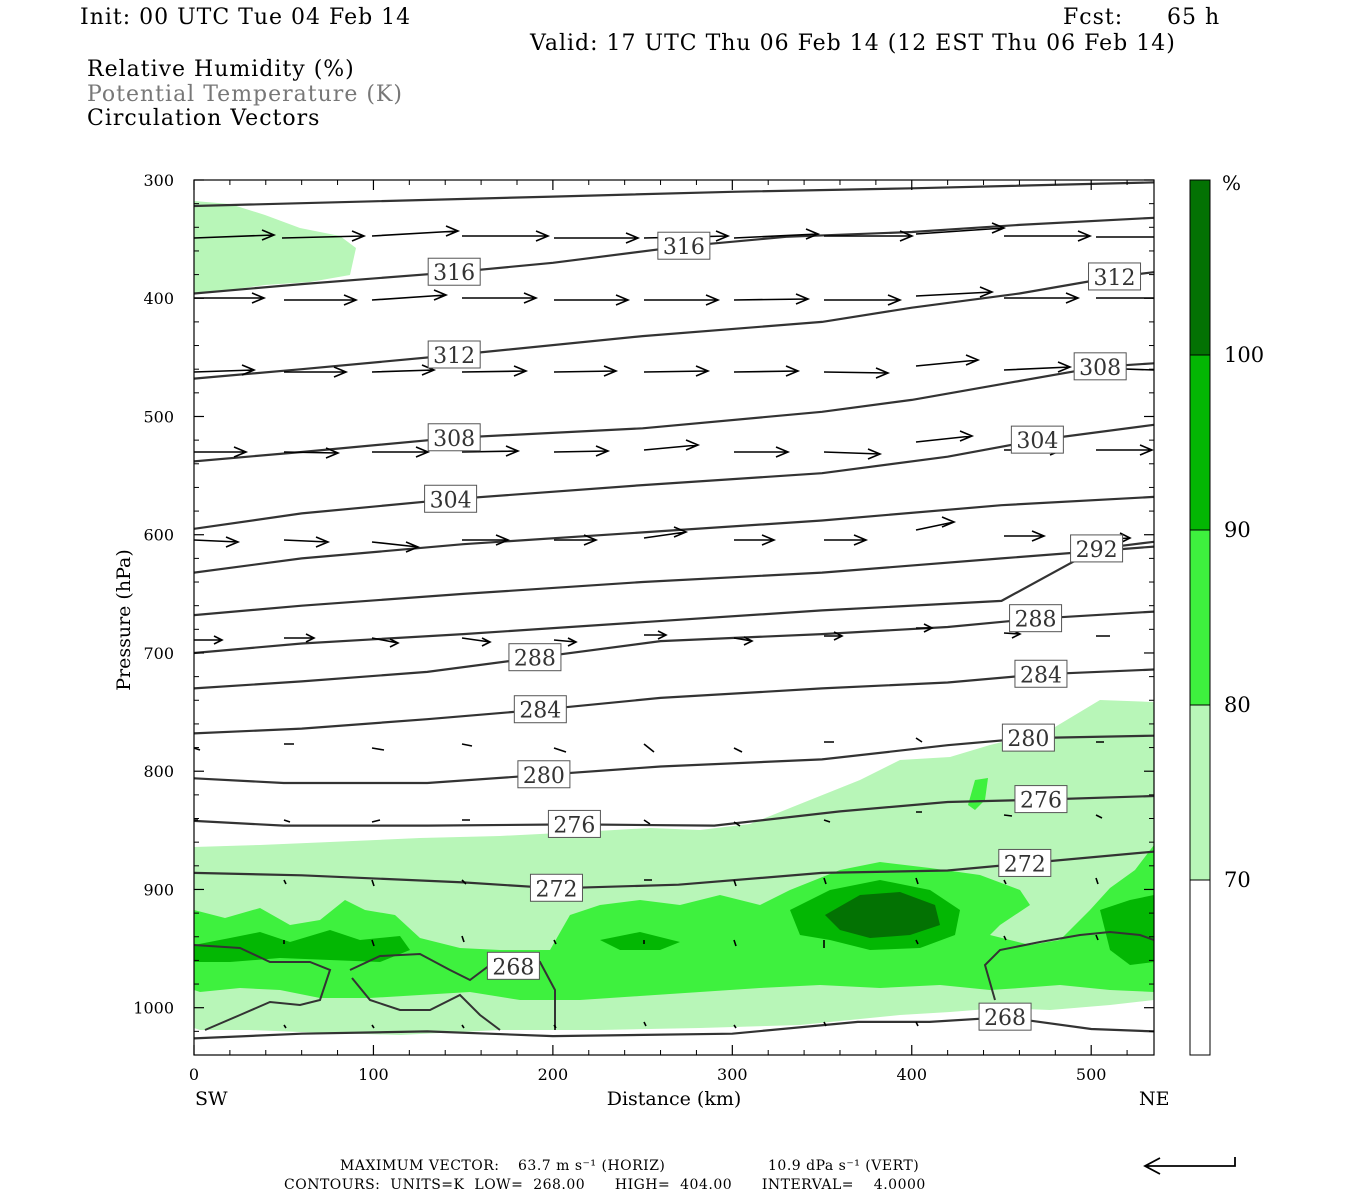  What do you see at coordinates (221, 69) in the screenshot?
I see `field-rh-label: Relative Humidity (%)` at bounding box center [221, 69].